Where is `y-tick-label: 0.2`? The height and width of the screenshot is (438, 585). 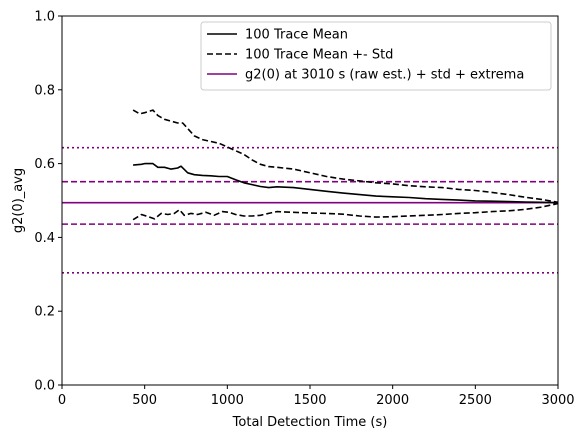
y-tick-label: 0.2 is located at coordinates (44, 312).